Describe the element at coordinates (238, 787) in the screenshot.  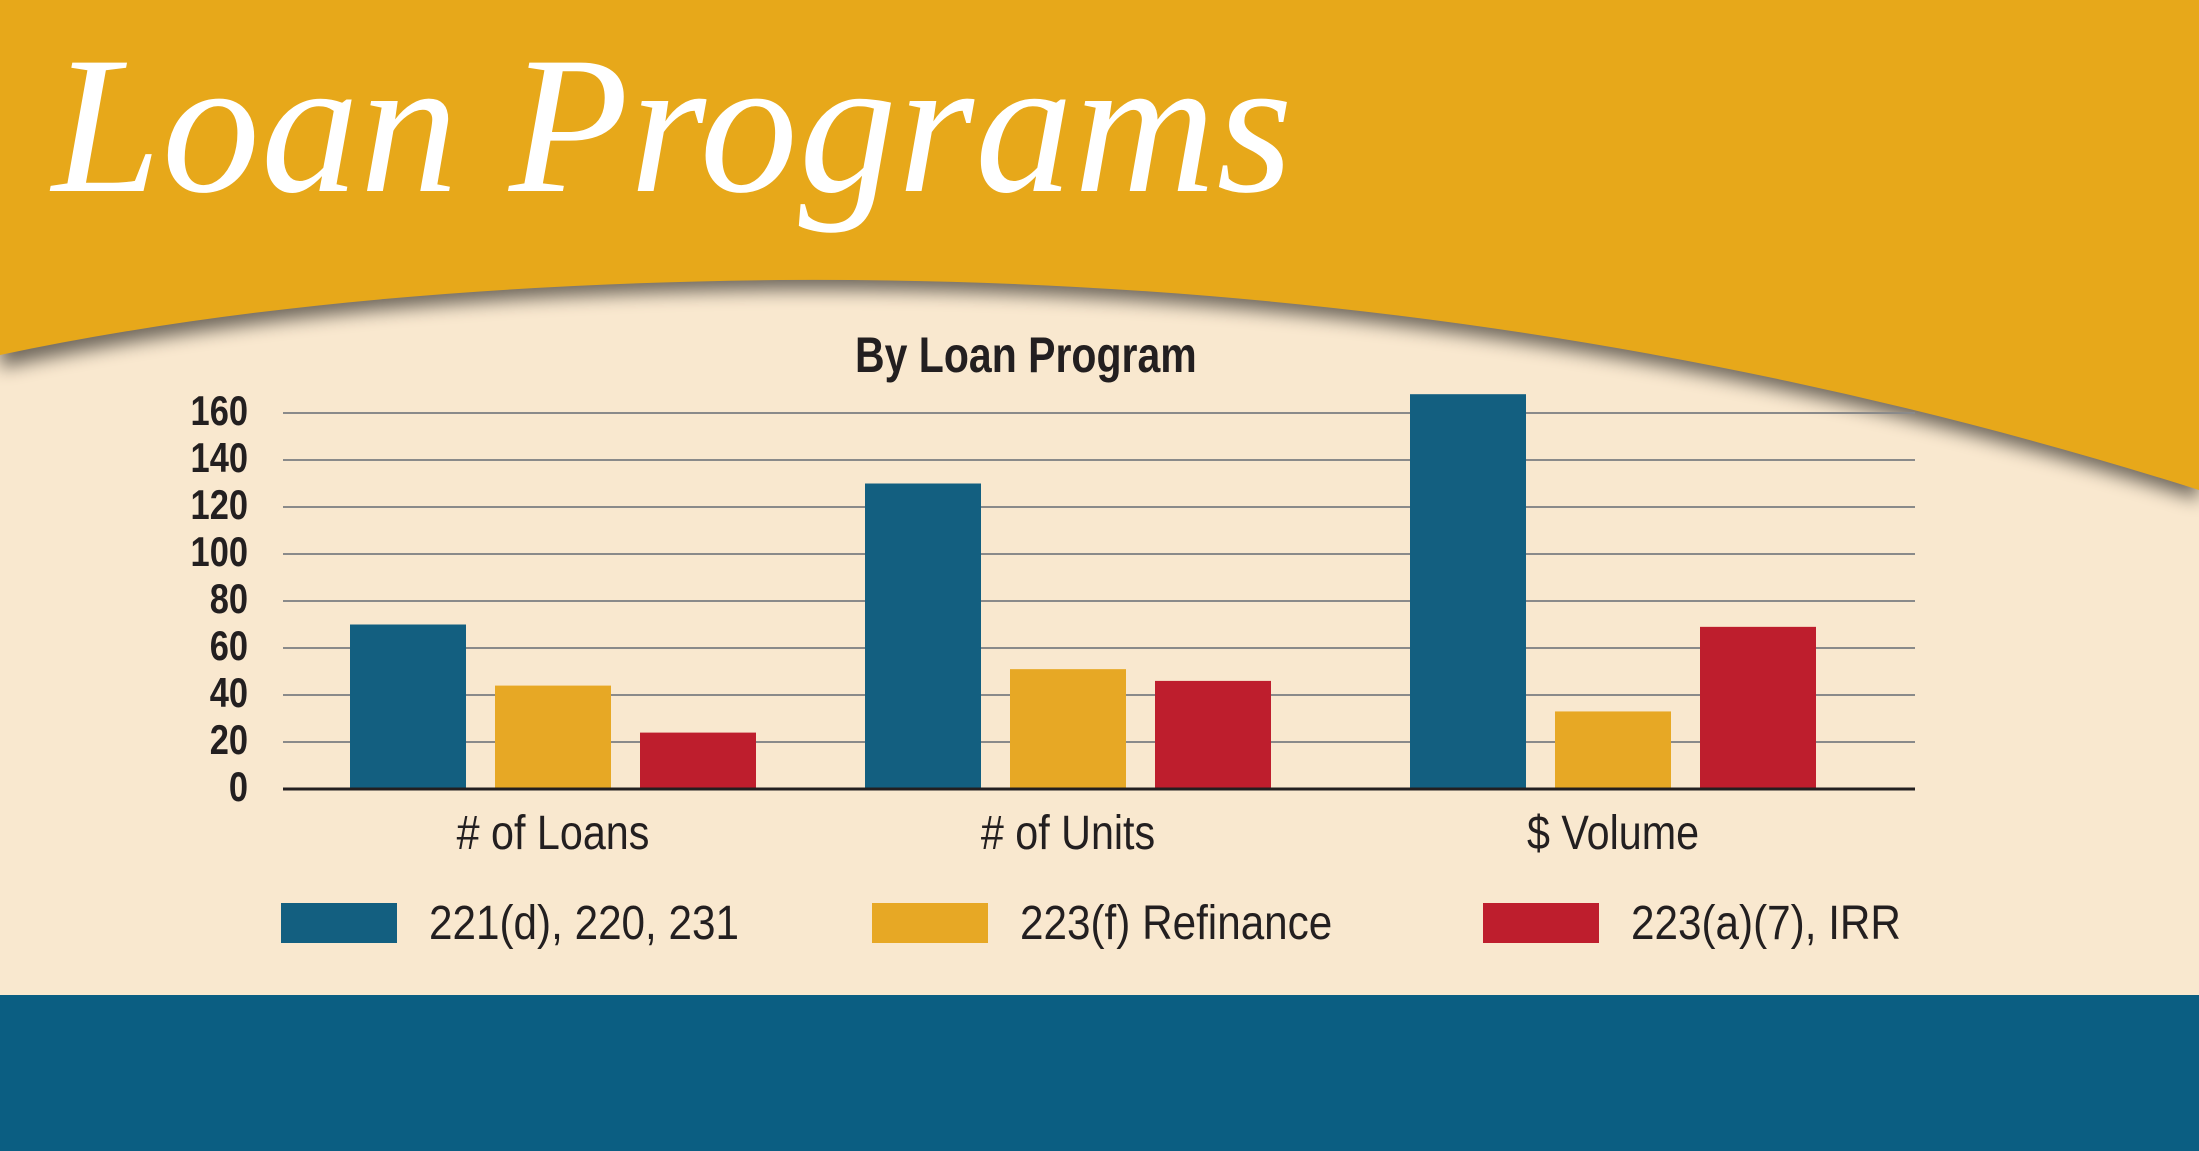
I see `y-tick-label: 0` at that location.